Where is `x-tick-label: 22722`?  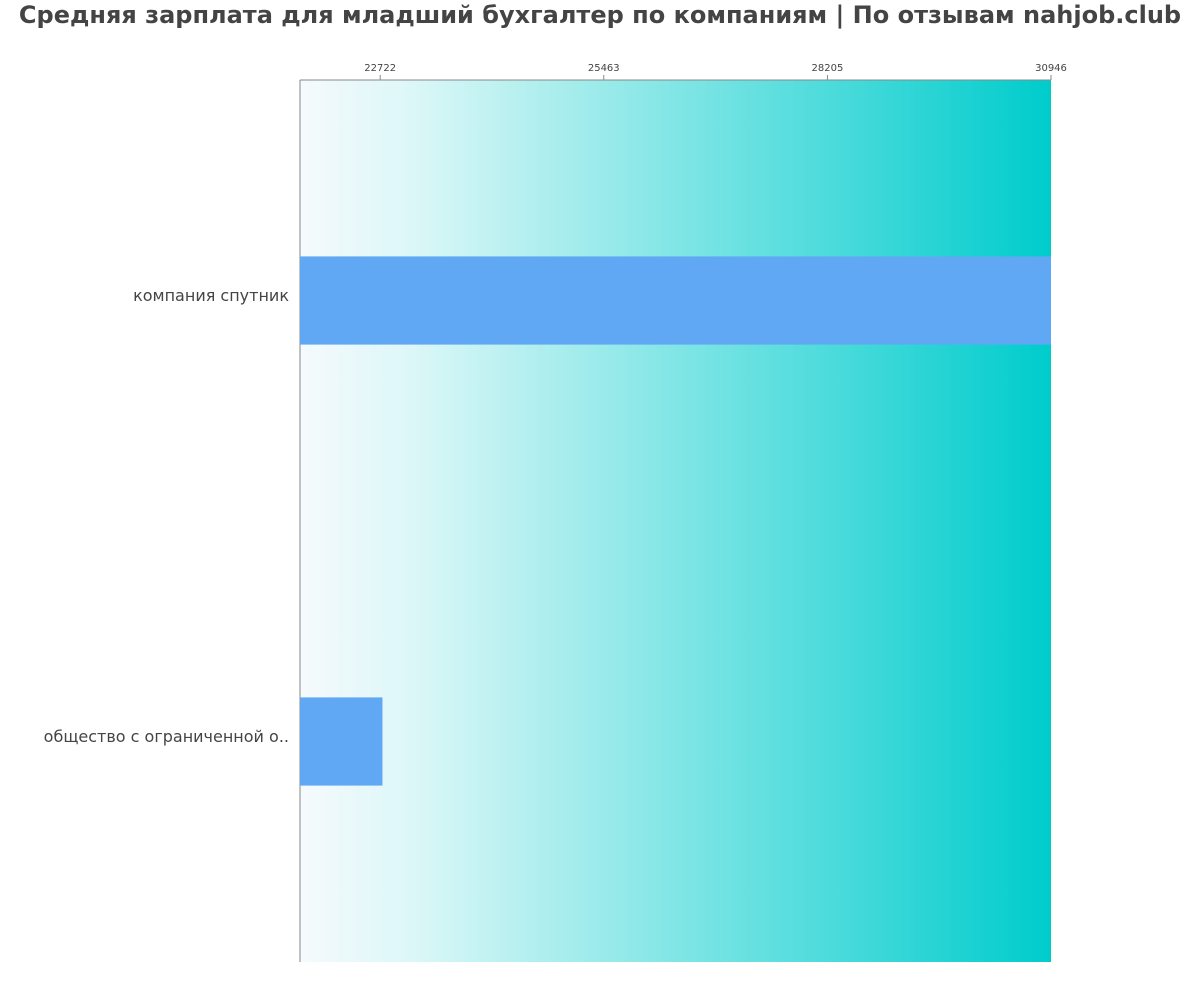
x-tick-label: 22722 is located at coordinates (380, 68).